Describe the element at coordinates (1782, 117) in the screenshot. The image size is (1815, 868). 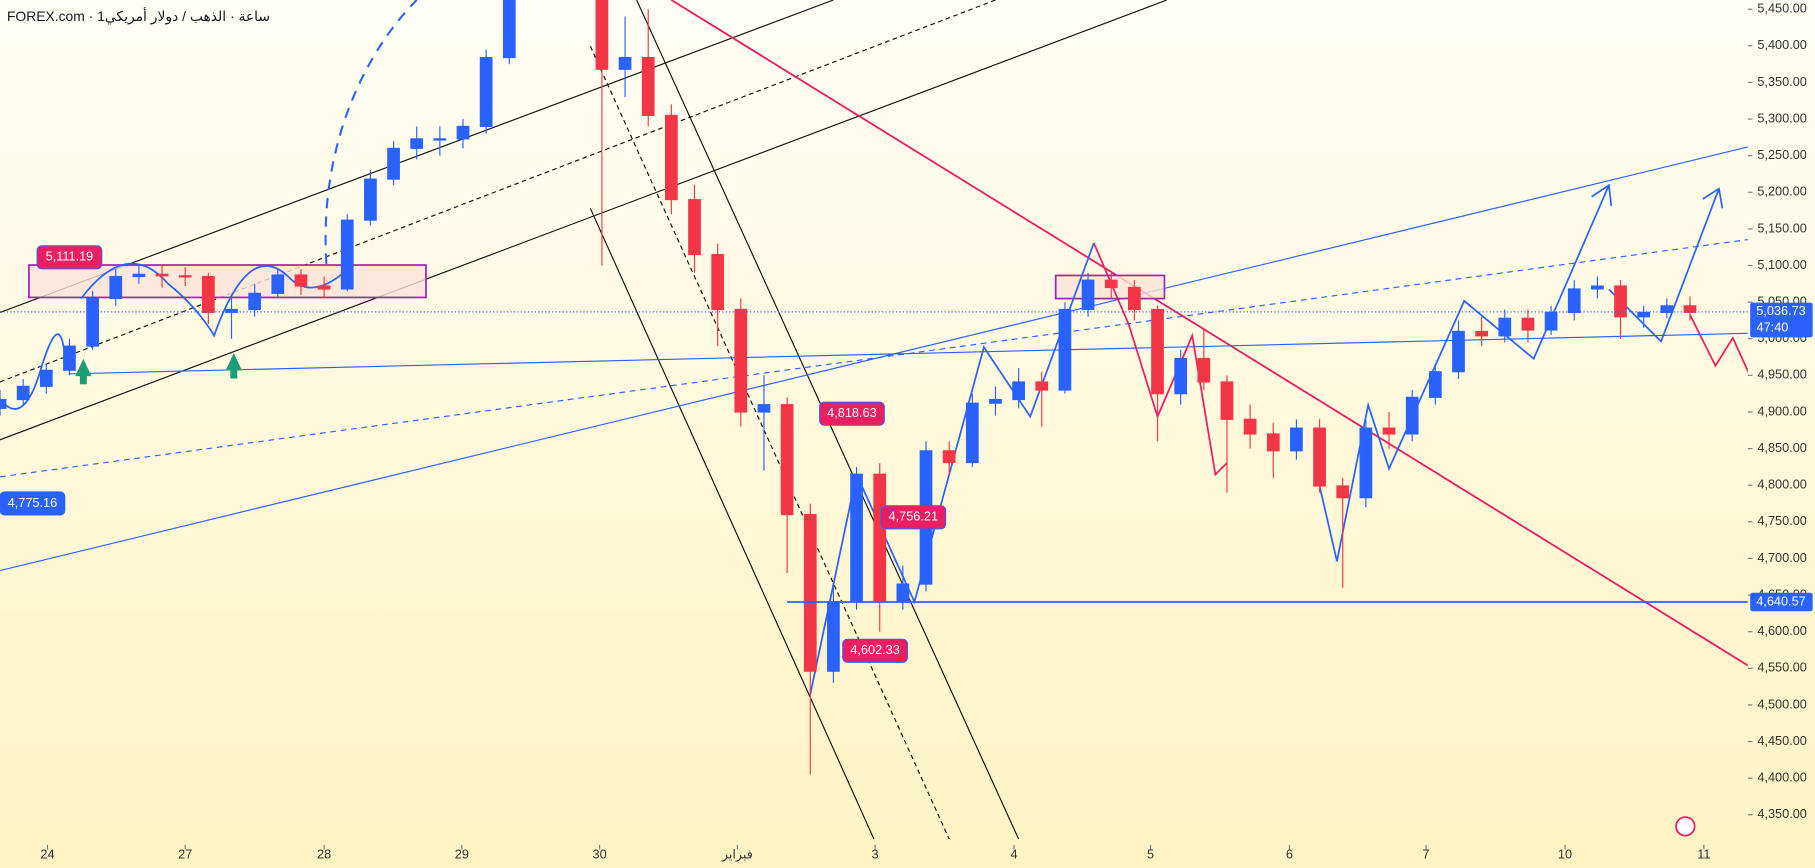
I see `y-tick-label: 5,300.00` at that location.